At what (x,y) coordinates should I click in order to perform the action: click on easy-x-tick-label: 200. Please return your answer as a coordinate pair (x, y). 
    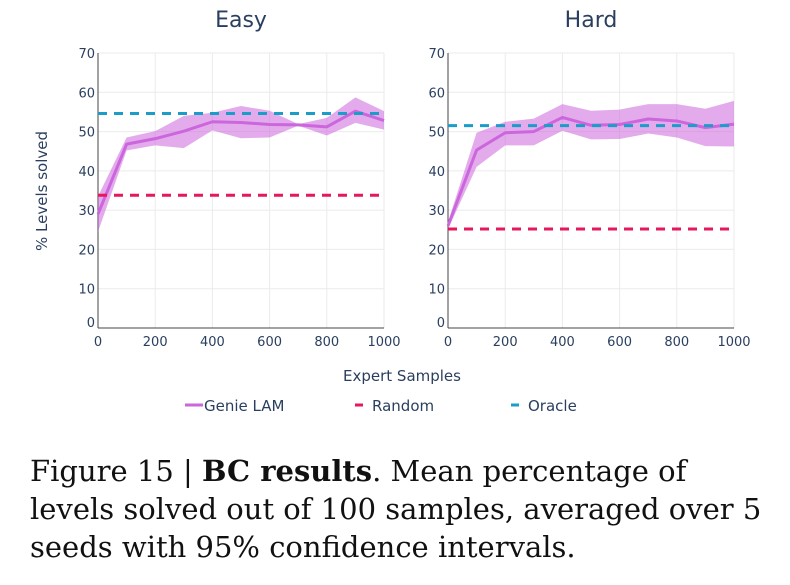
    Looking at the image, I should click on (155, 342).